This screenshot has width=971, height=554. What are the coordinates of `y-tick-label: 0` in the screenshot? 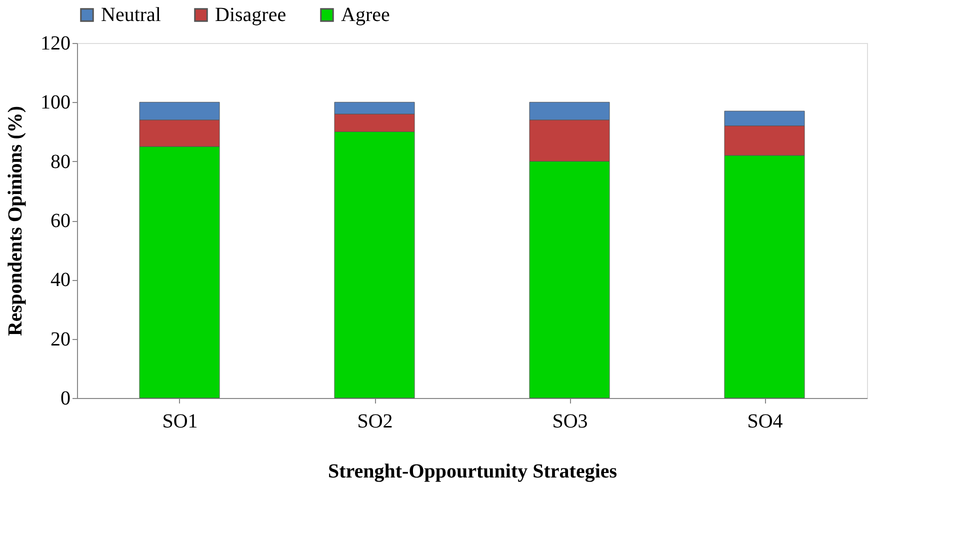 It's located at (65, 399).